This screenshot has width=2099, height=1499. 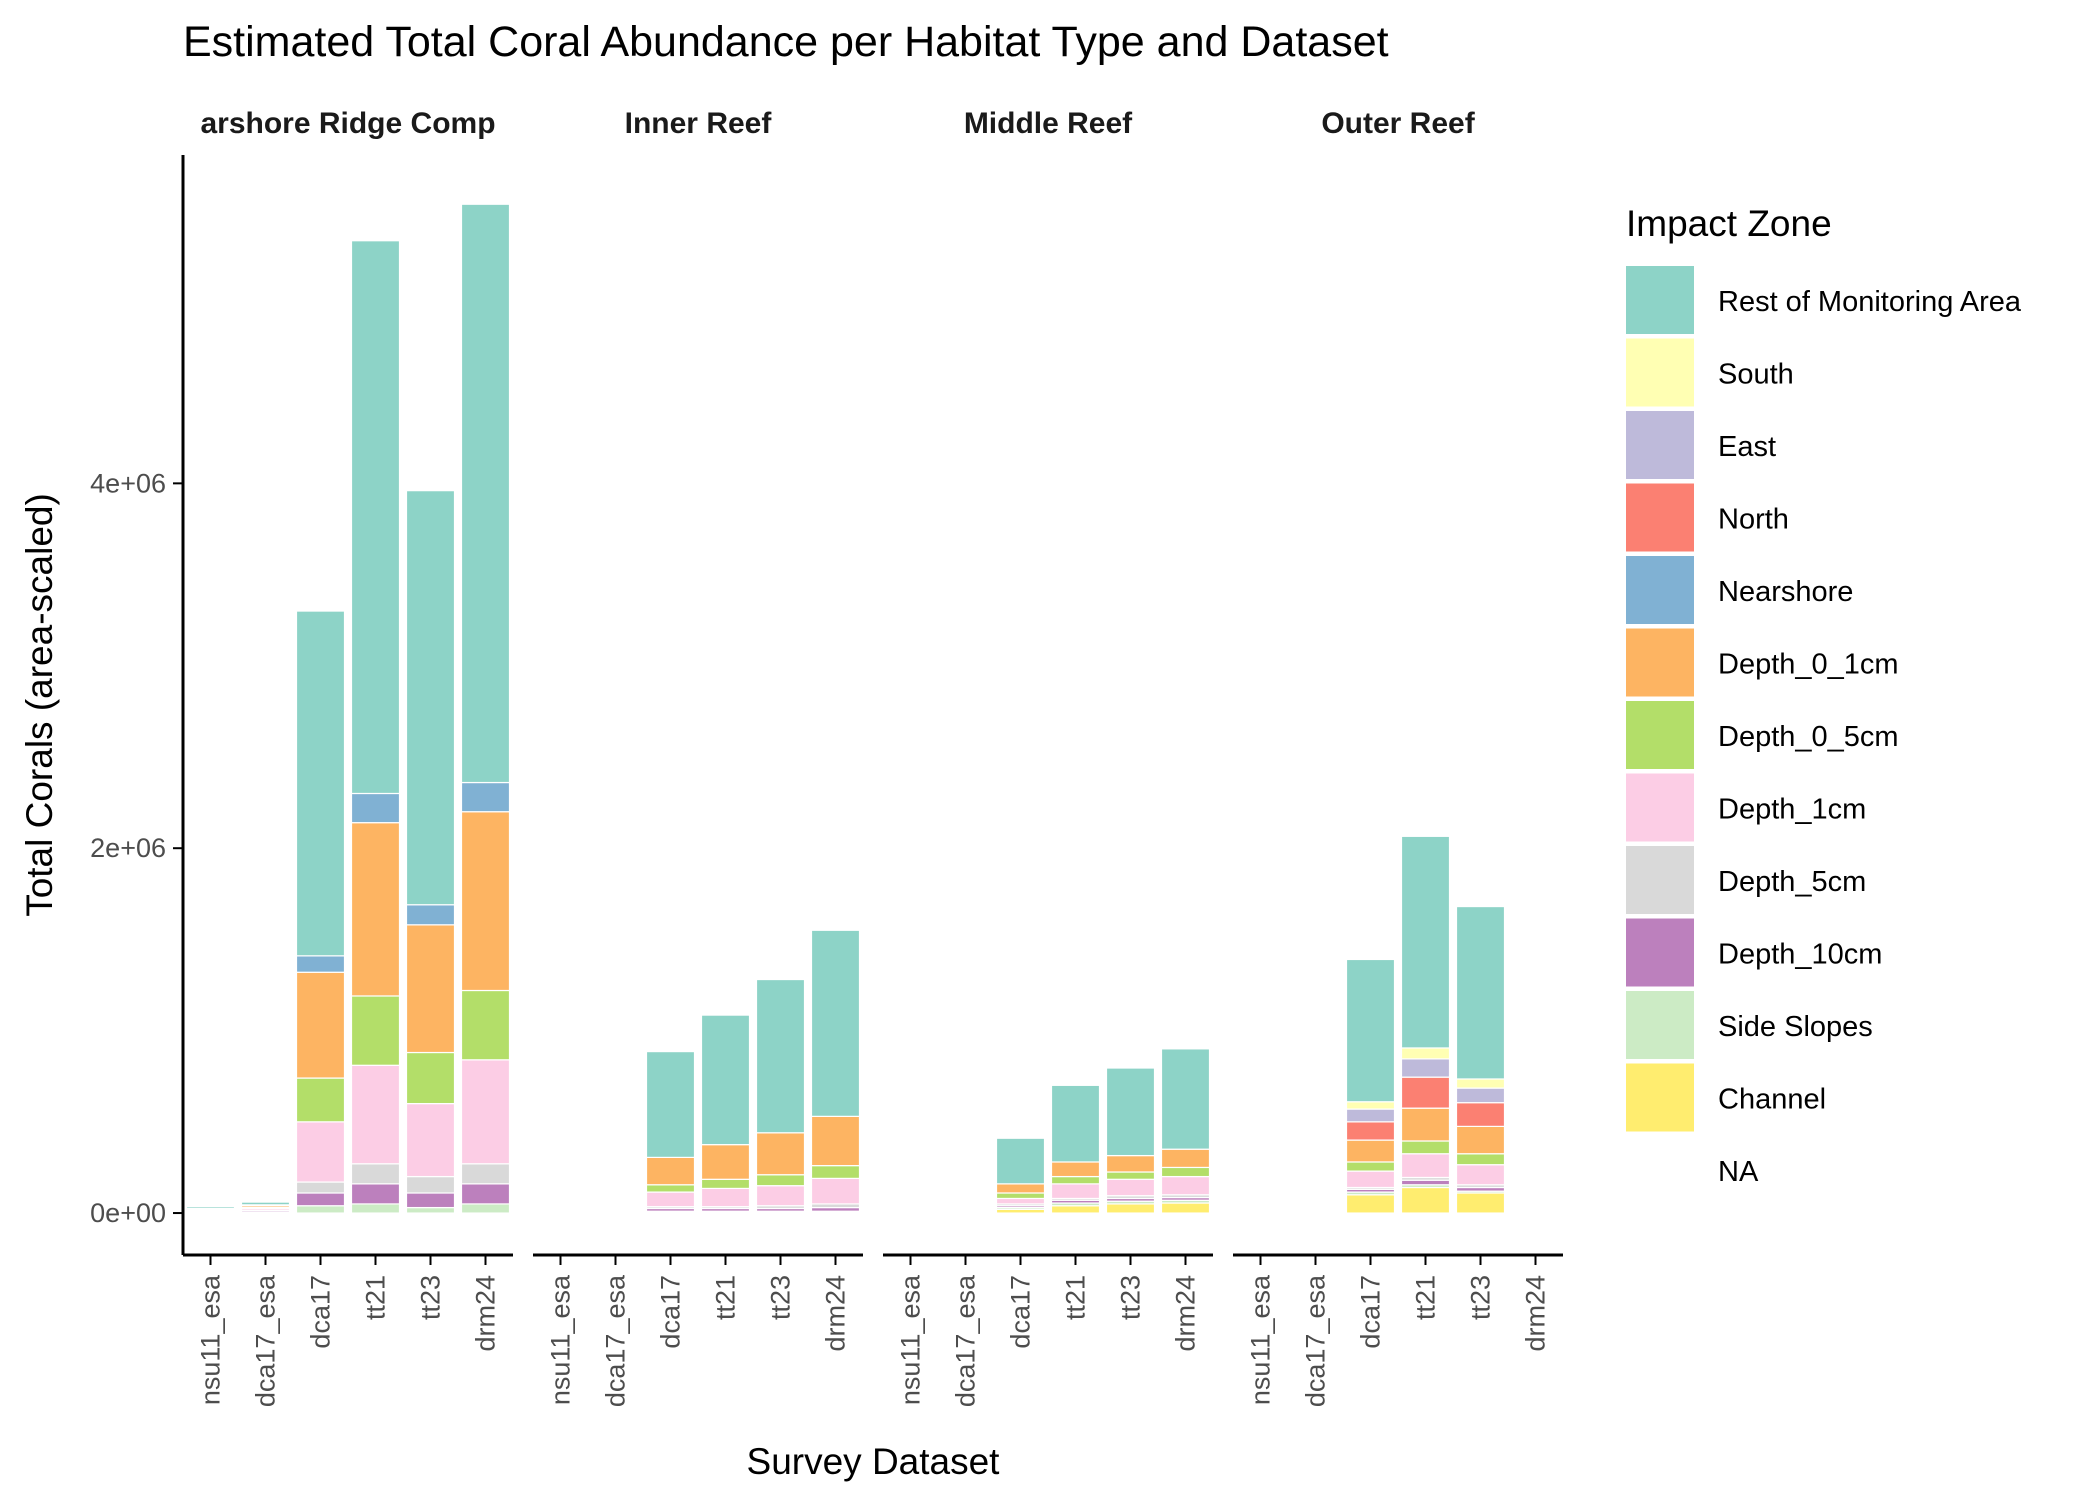 What do you see at coordinates (375, 1208) in the screenshot?
I see `bar-segment-tt21-side-slopes` at bounding box center [375, 1208].